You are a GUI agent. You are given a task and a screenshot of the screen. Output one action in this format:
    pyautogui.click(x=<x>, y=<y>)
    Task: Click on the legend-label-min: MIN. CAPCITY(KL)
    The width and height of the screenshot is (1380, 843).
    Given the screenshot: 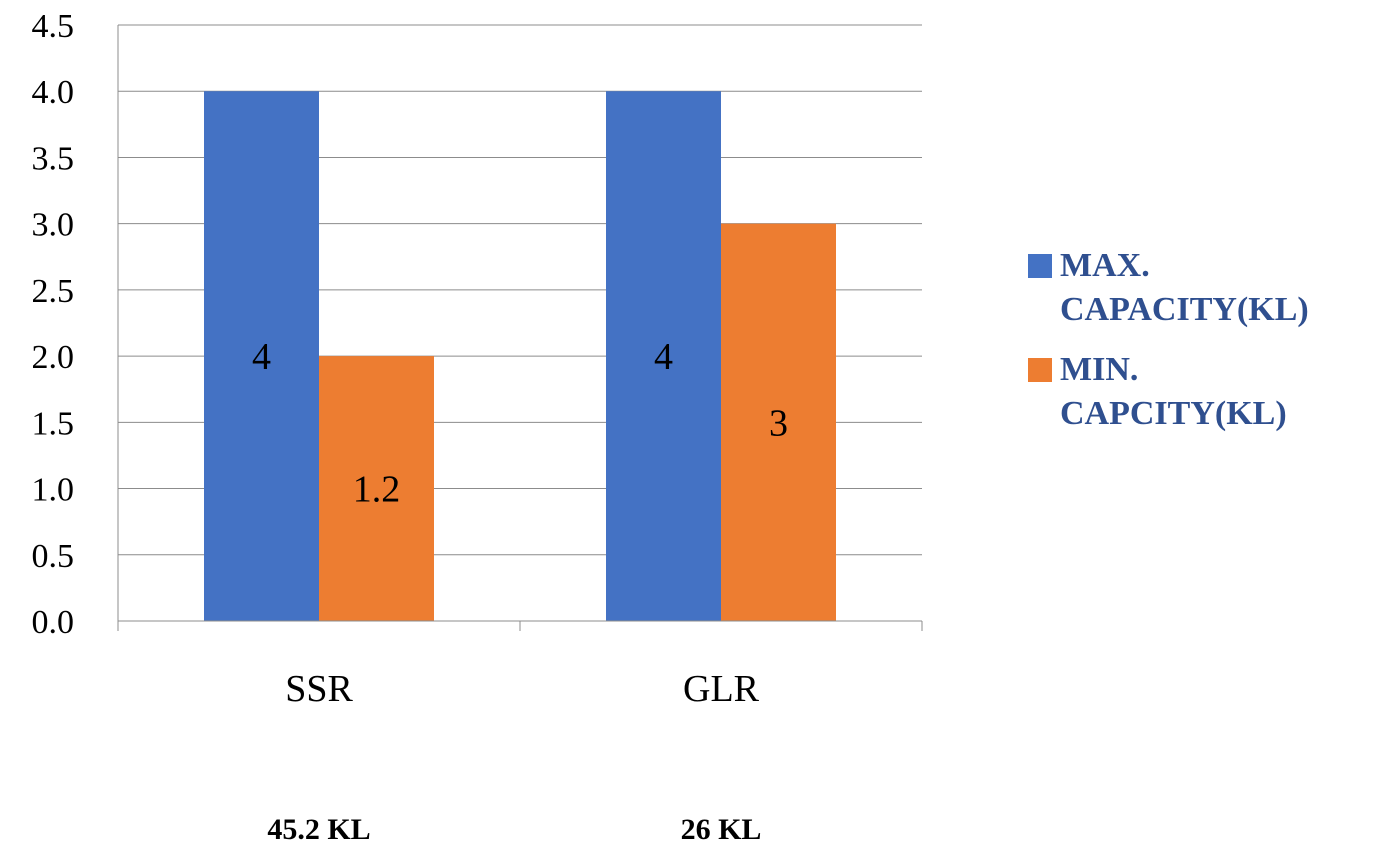 What is the action you would take?
    pyautogui.click(x=1173, y=391)
    